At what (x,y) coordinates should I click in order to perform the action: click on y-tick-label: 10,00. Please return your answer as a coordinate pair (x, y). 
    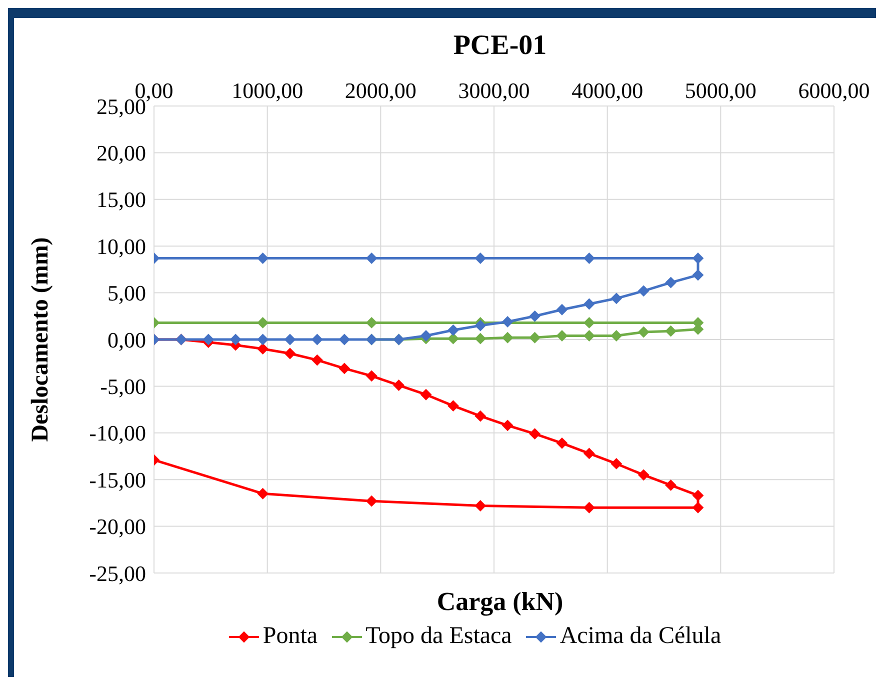
    Looking at the image, I should click on (121, 246).